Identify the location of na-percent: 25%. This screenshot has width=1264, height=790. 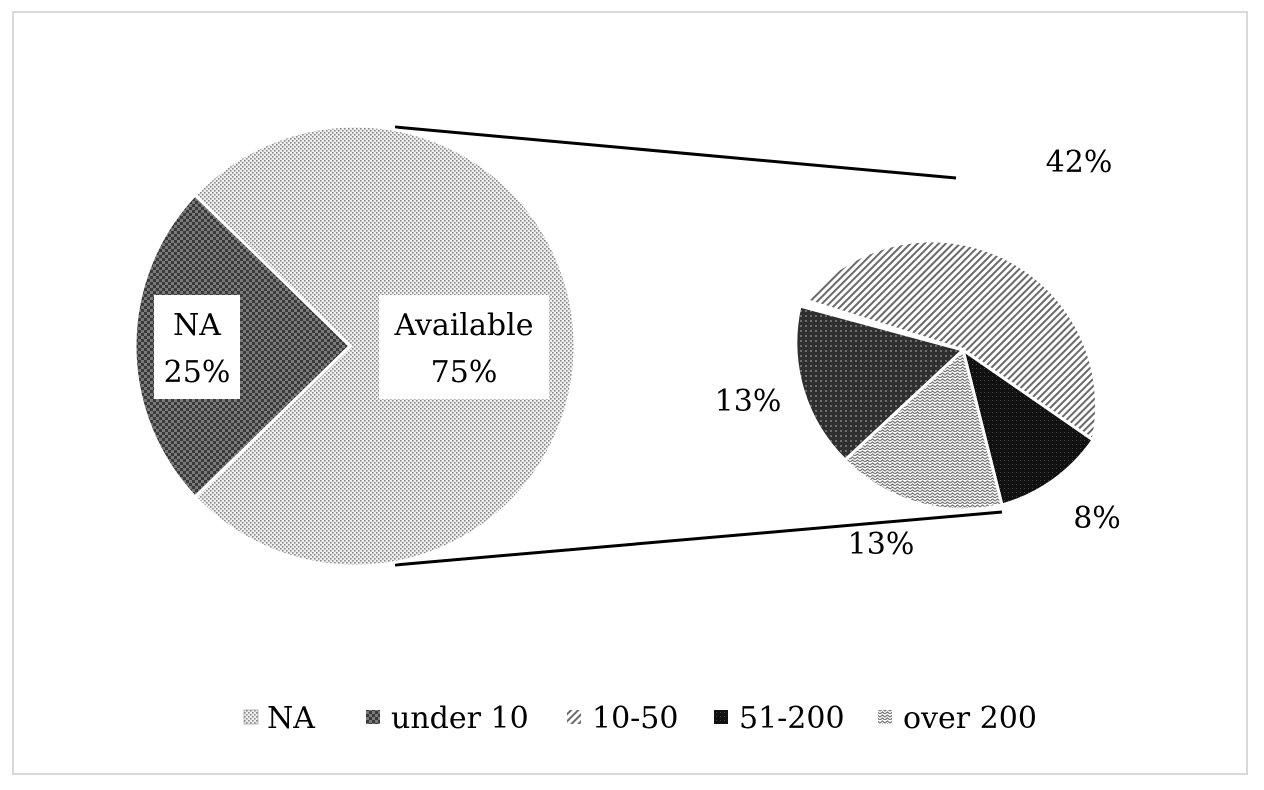
(197, 372).